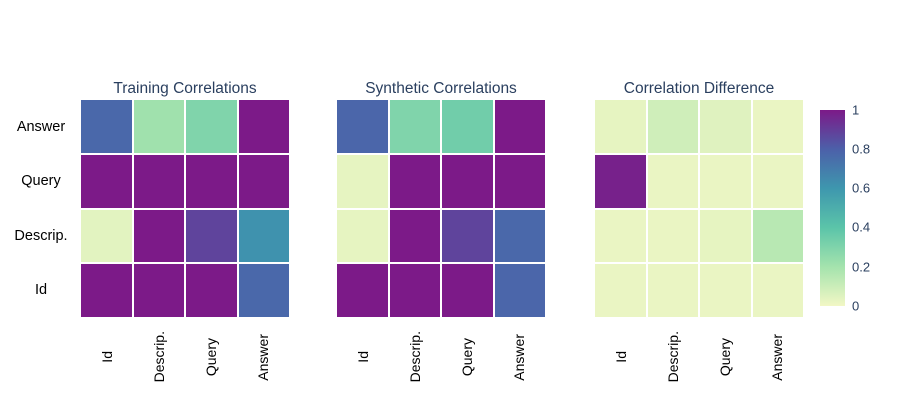  Describe the element at coordinates (106, 126) in the screenshot. I see `heatmap-1-cell-r0c0` at that location.